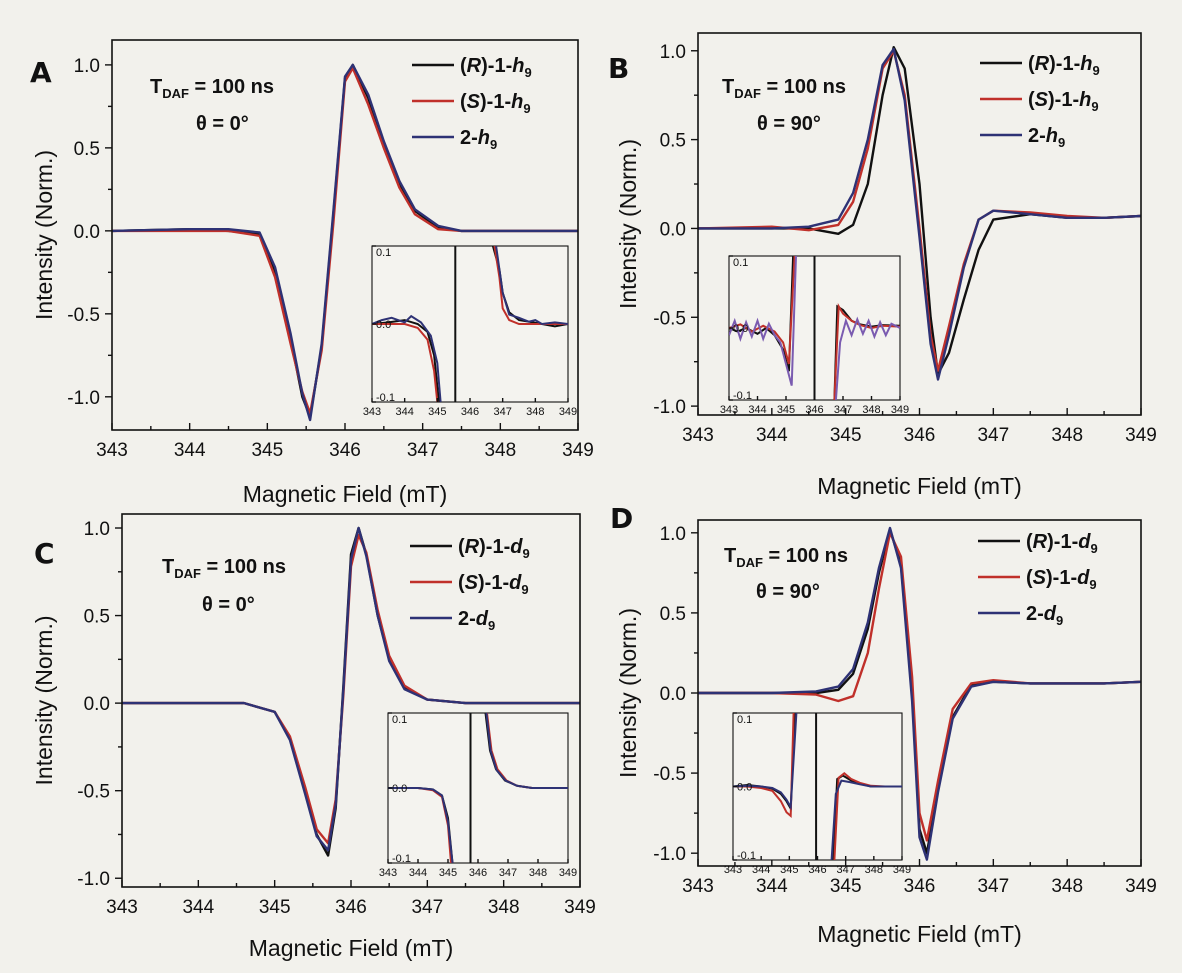  Describe the element at coordinates (621, 518) in the screenshot. I see `panel-letter: D` at that location.